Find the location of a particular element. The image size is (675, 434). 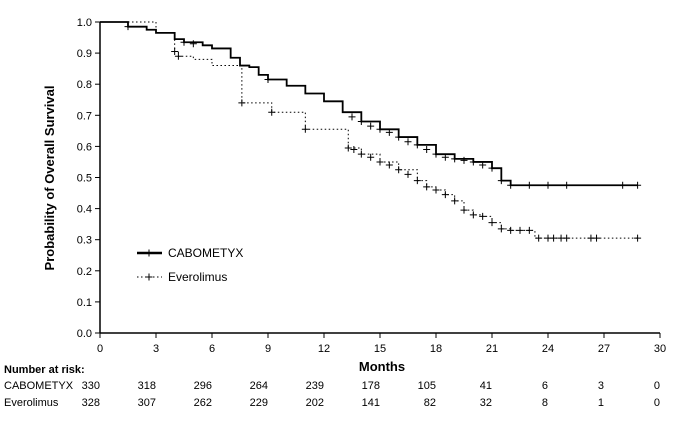

risk-table-title: Number at risk: is located at coordinates (44, 370).